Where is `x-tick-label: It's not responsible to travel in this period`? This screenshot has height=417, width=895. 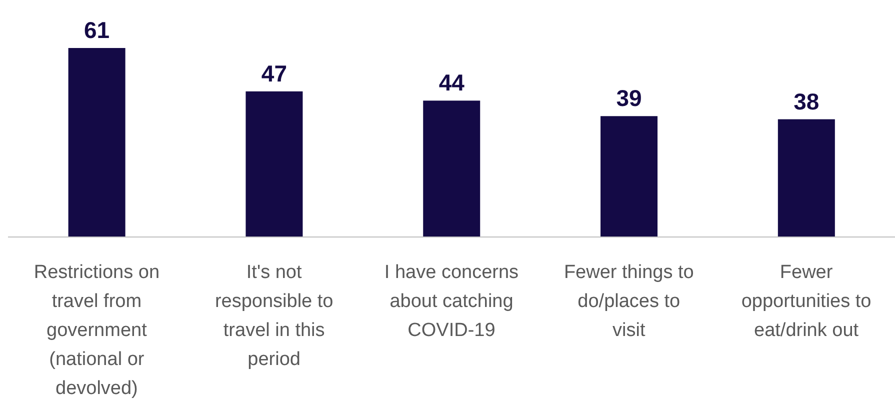 x-tick-label: It's not responsible to travel in this period is located at coordinates (274, 316).